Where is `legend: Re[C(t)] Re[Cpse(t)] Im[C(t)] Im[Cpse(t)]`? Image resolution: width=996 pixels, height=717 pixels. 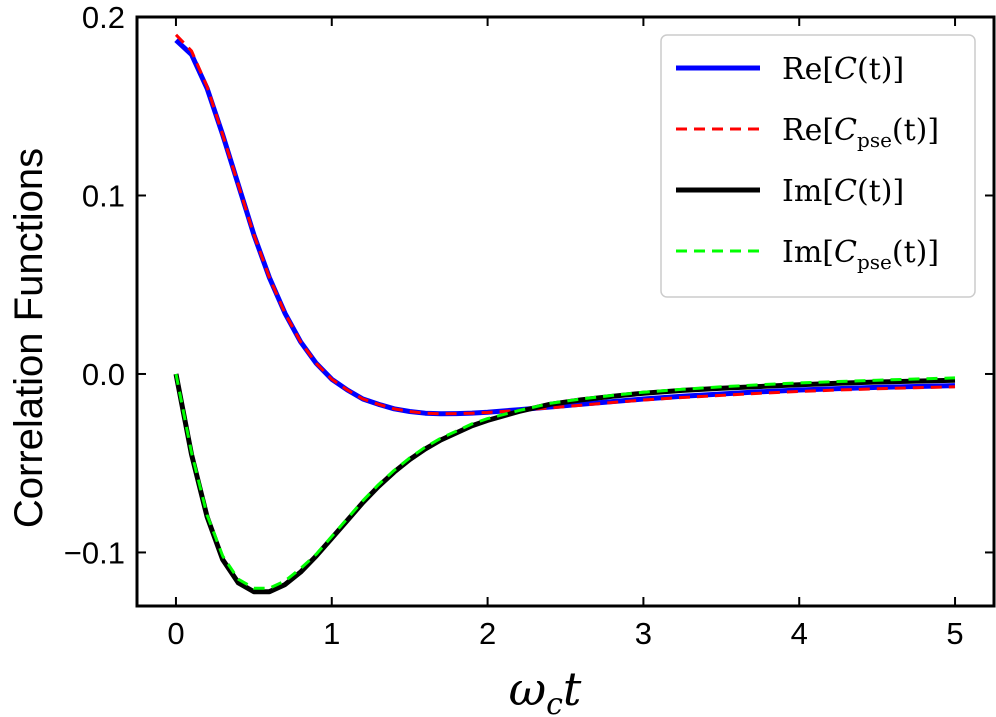 legend: Re[C(t)] Re[Cpse(t)] Im[C(t)] Im[Cpse(t)] is located at coordinates (818, 166).